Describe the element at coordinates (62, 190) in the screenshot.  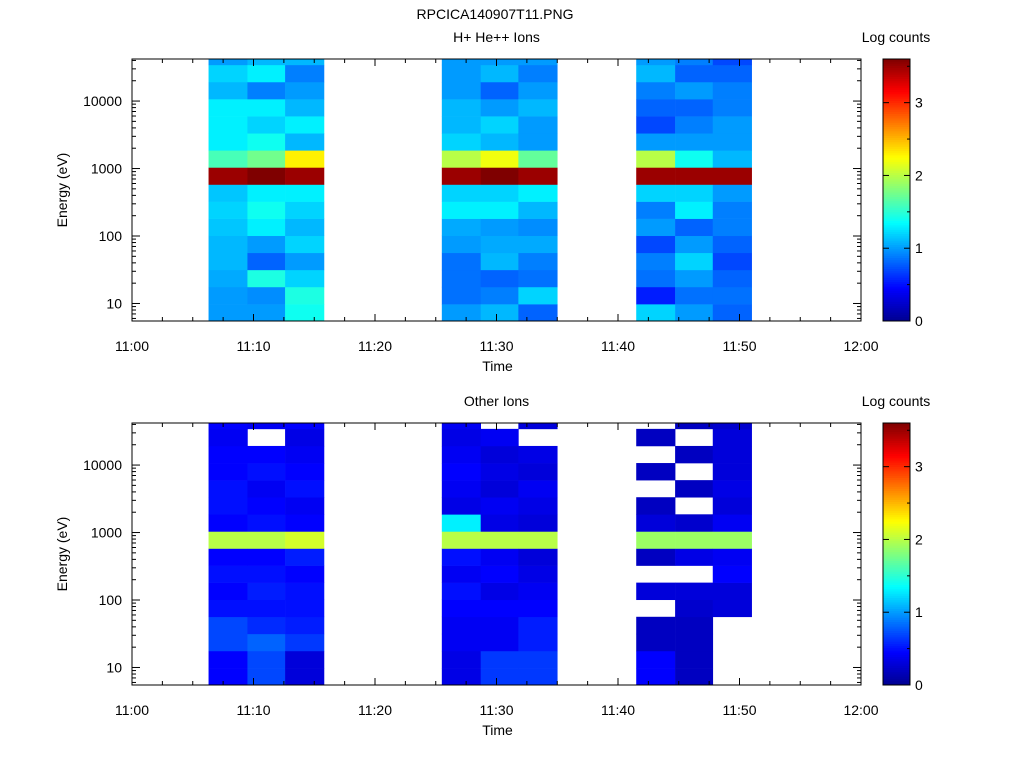
I see `y-axis-label: Energy (eV)` at that location.